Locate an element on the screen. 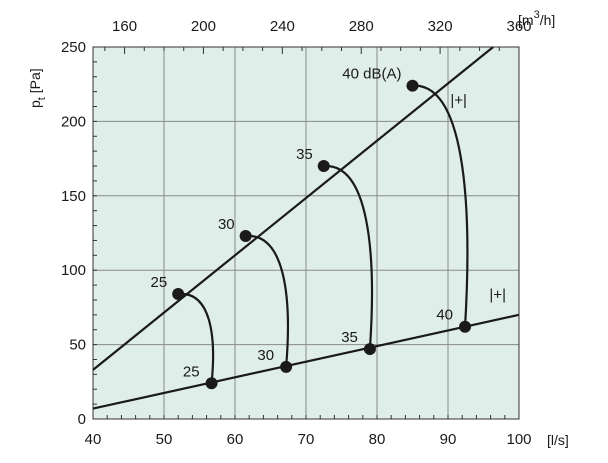  x-tick-label: 60 is located at coordinates (235, 439).